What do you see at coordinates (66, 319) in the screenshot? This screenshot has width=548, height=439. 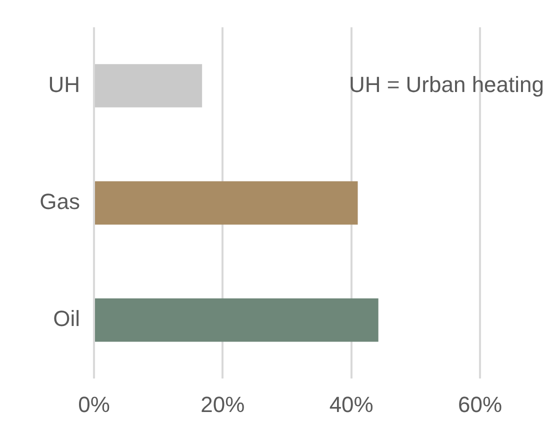 I see `y-tick-label: Oil` at bounding box center [66, 319].